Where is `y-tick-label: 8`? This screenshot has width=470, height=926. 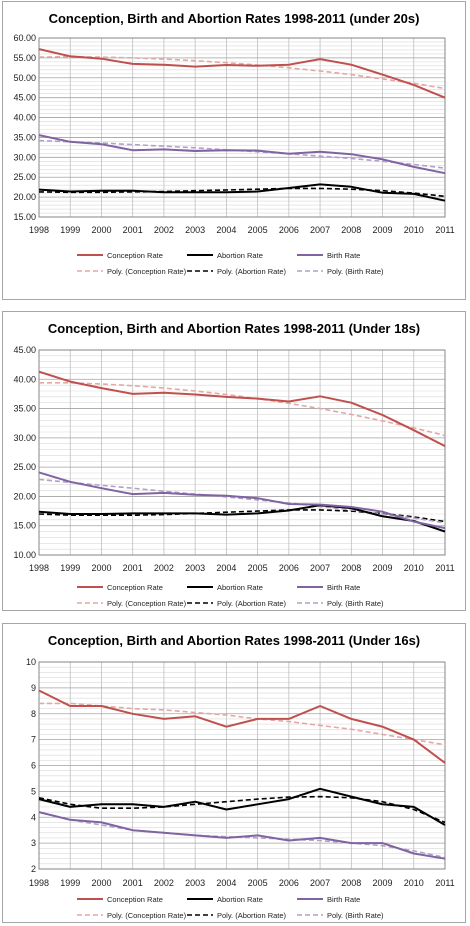 y-tick-label: 8 is located at coordinates (33, 714).